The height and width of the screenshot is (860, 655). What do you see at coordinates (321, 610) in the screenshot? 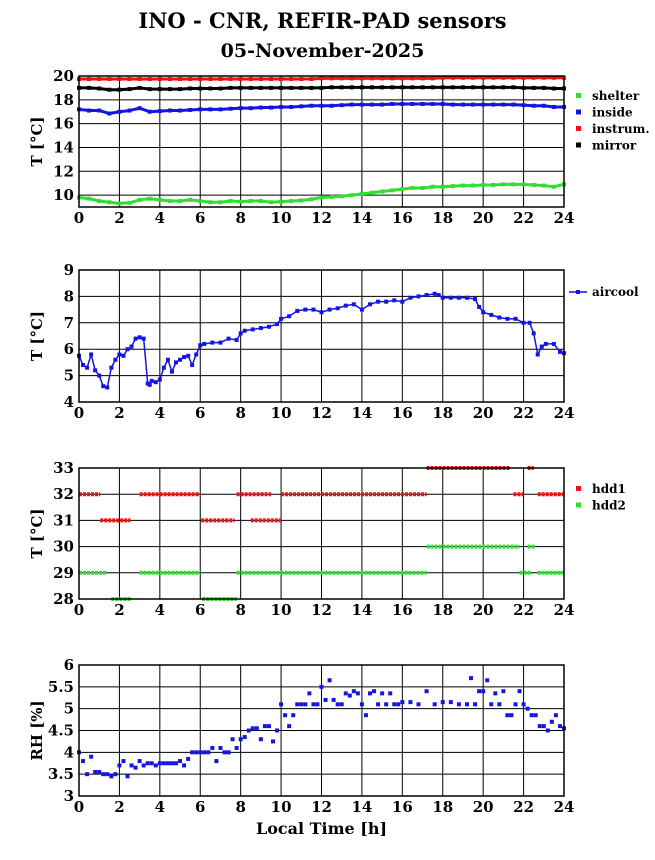
I see `x-tick-label: 12` at bounding box center [321, 610].